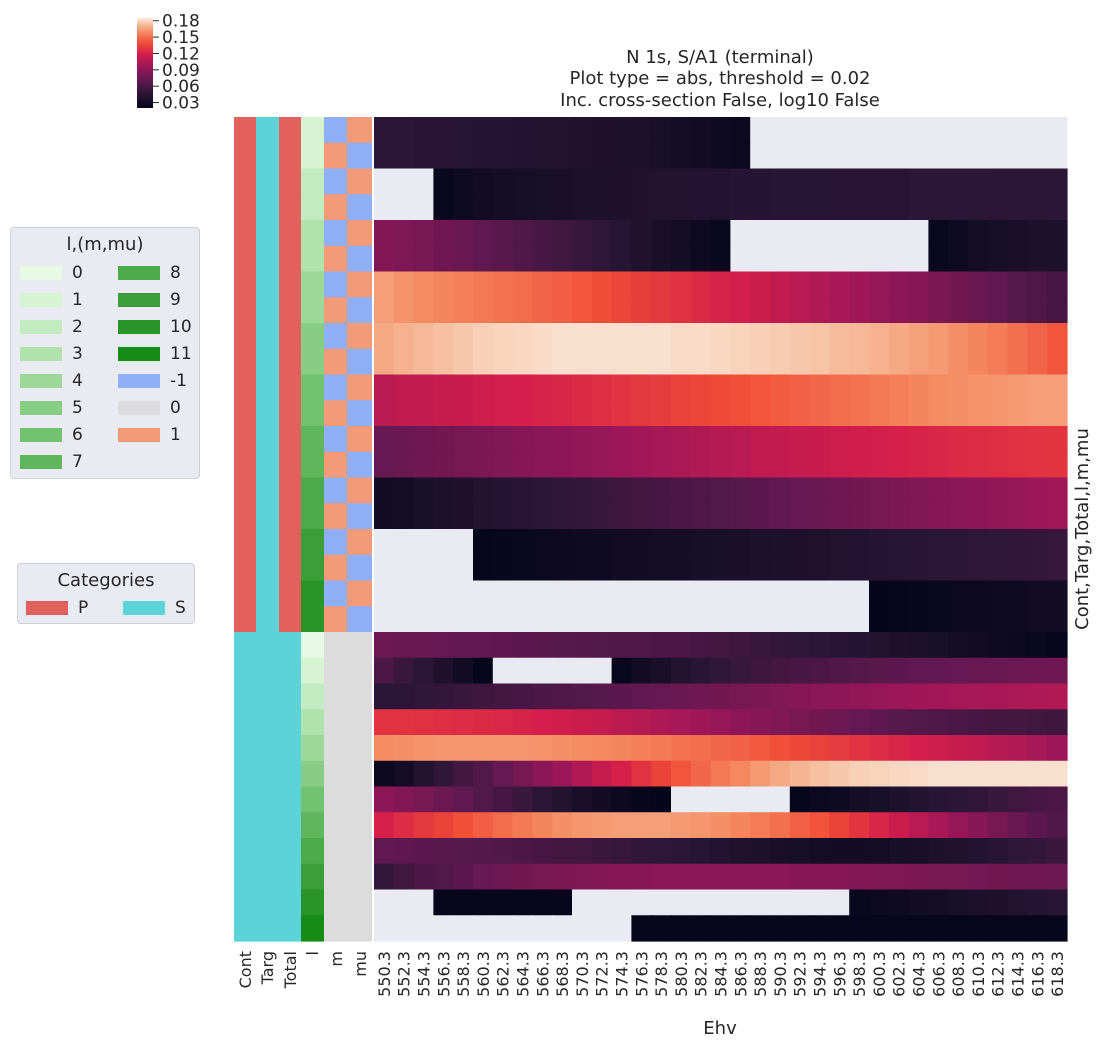 The height and width of the screenshot is (1048, 1104). I want to click on x-tick-label: 580.3, so click(681, 974).